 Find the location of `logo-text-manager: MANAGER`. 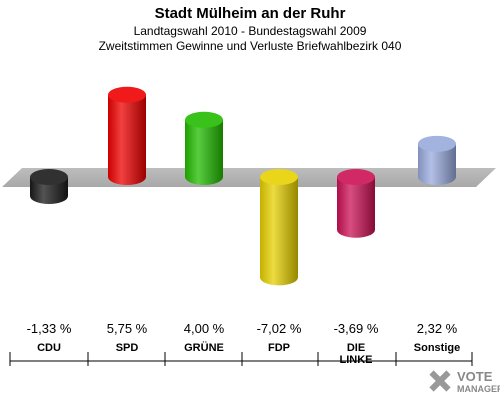

logo-text-manager: MANAGER is located at coordinates (478, 389).